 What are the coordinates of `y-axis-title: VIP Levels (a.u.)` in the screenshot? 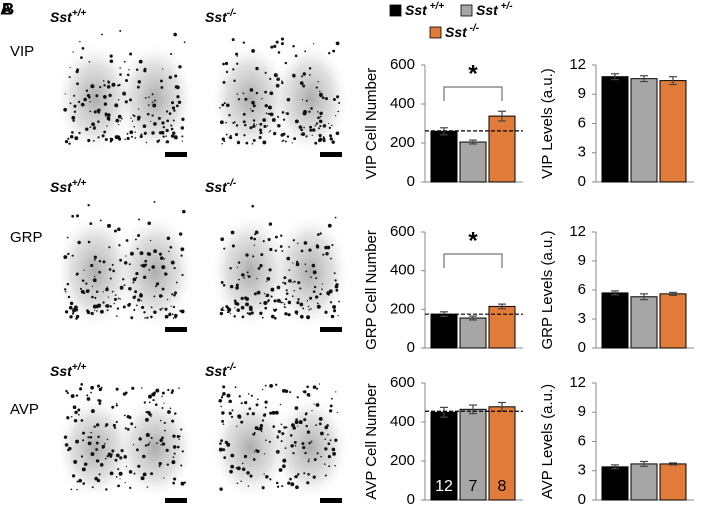 It's located at (547, 123).